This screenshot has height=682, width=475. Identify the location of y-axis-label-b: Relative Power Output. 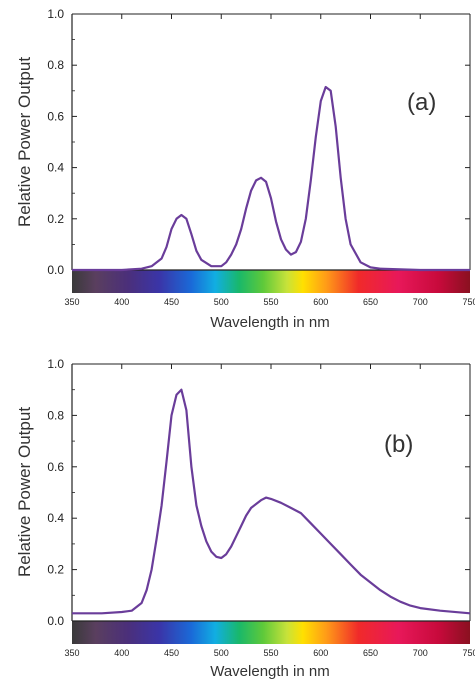
(24, 492).